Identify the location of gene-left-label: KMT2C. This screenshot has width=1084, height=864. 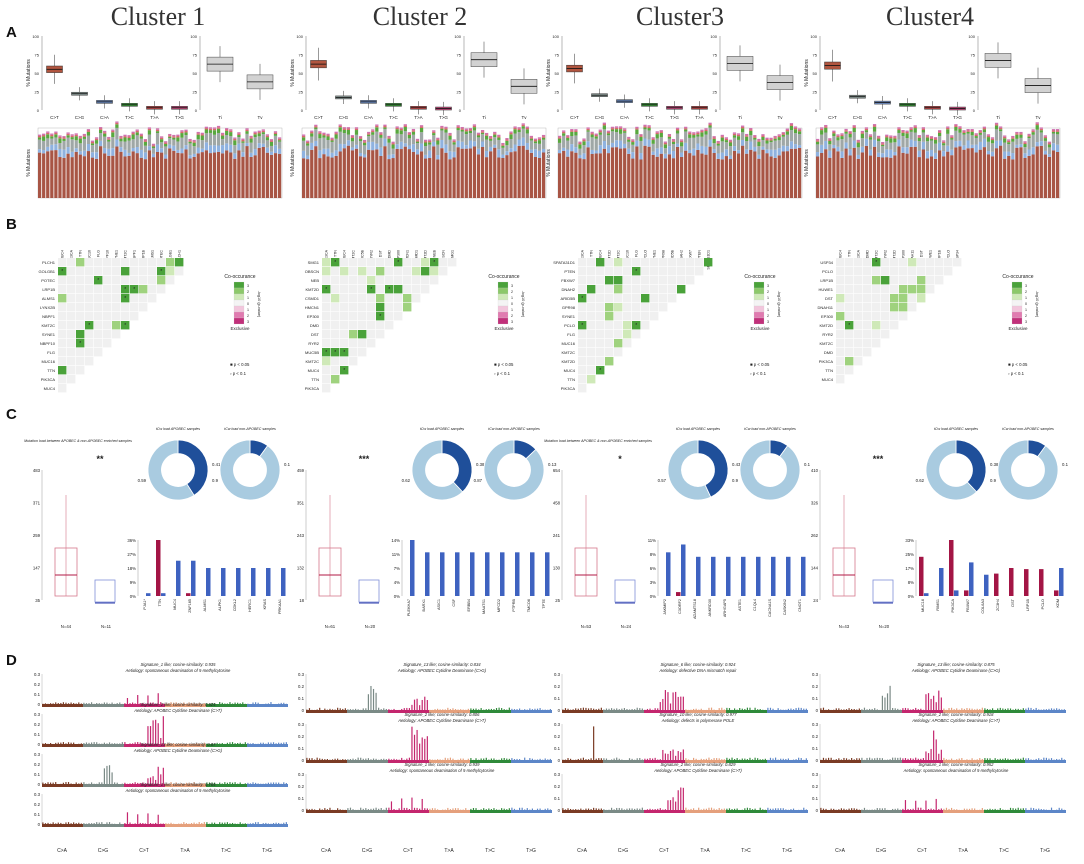
(312, 361).